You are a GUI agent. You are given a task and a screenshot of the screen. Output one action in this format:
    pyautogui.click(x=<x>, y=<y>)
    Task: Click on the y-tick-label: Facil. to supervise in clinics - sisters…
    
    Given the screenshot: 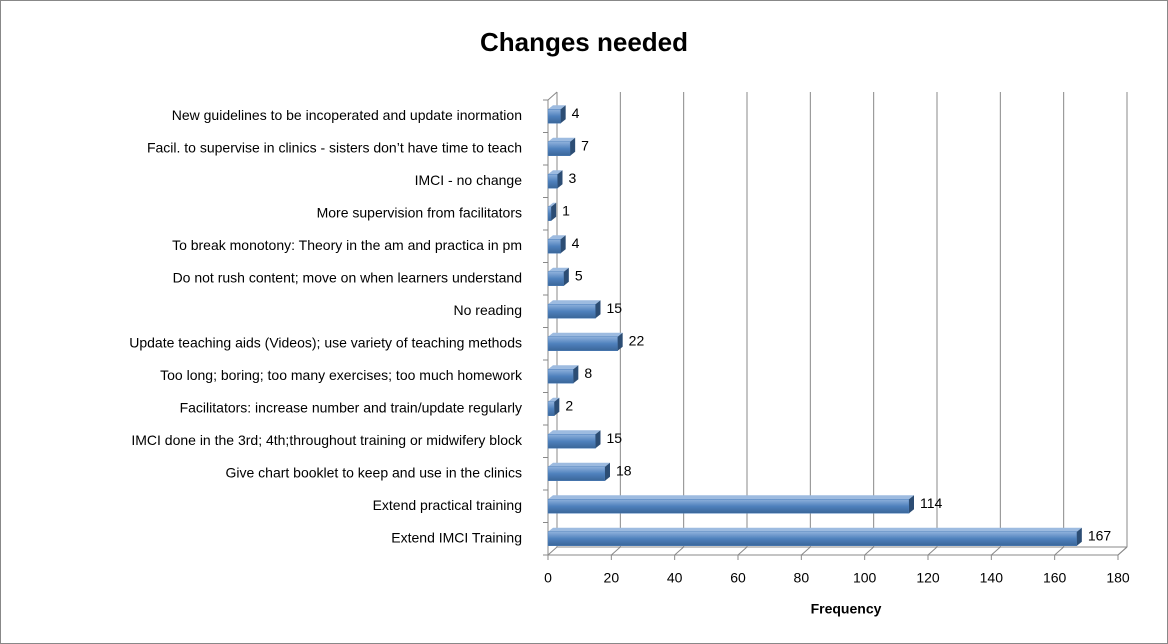 What is the action you would take?
    pyautogui.click(x=334, y=147)
    